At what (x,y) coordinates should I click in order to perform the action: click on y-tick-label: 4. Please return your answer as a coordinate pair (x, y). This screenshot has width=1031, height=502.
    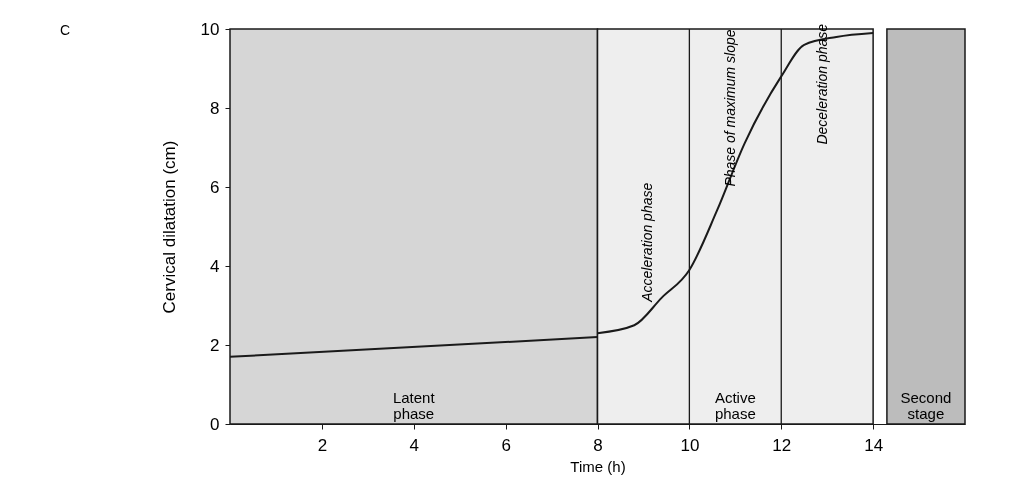
    Looking at the image, I should click on (215, 266).